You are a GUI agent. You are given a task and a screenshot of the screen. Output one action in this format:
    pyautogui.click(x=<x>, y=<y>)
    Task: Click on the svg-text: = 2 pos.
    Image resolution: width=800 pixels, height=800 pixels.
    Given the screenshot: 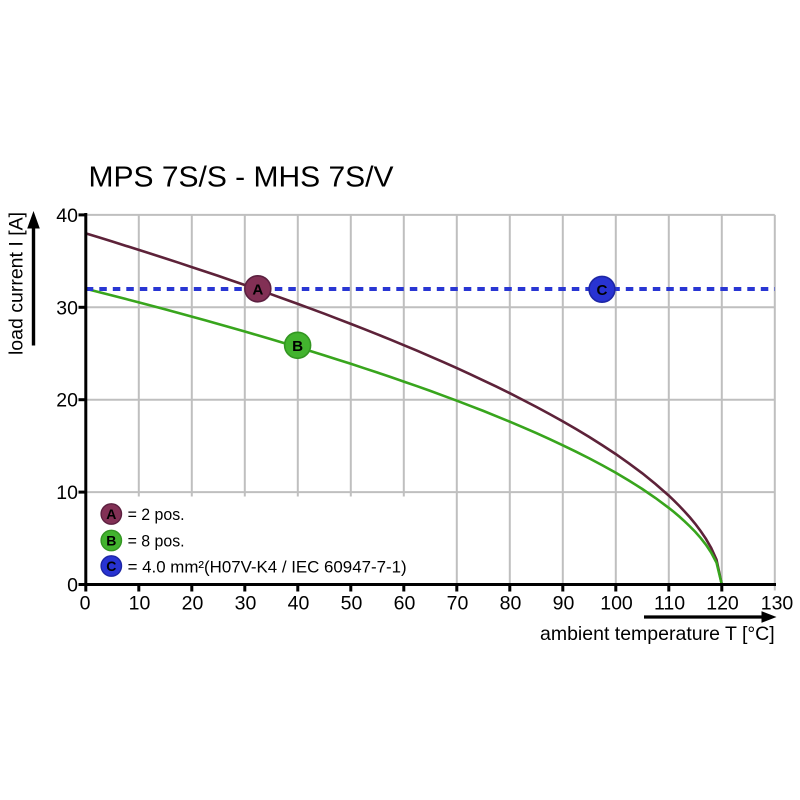 What is the action you would take?
    pyautogui.click(x=156, y=514)
    